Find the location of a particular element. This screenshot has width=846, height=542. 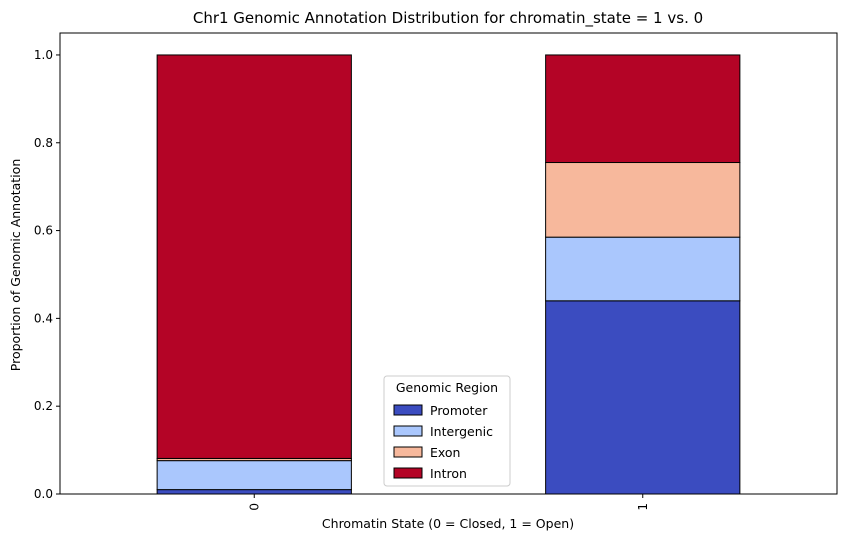

x-tick-label: 0 is located at coordinates (254, 507).